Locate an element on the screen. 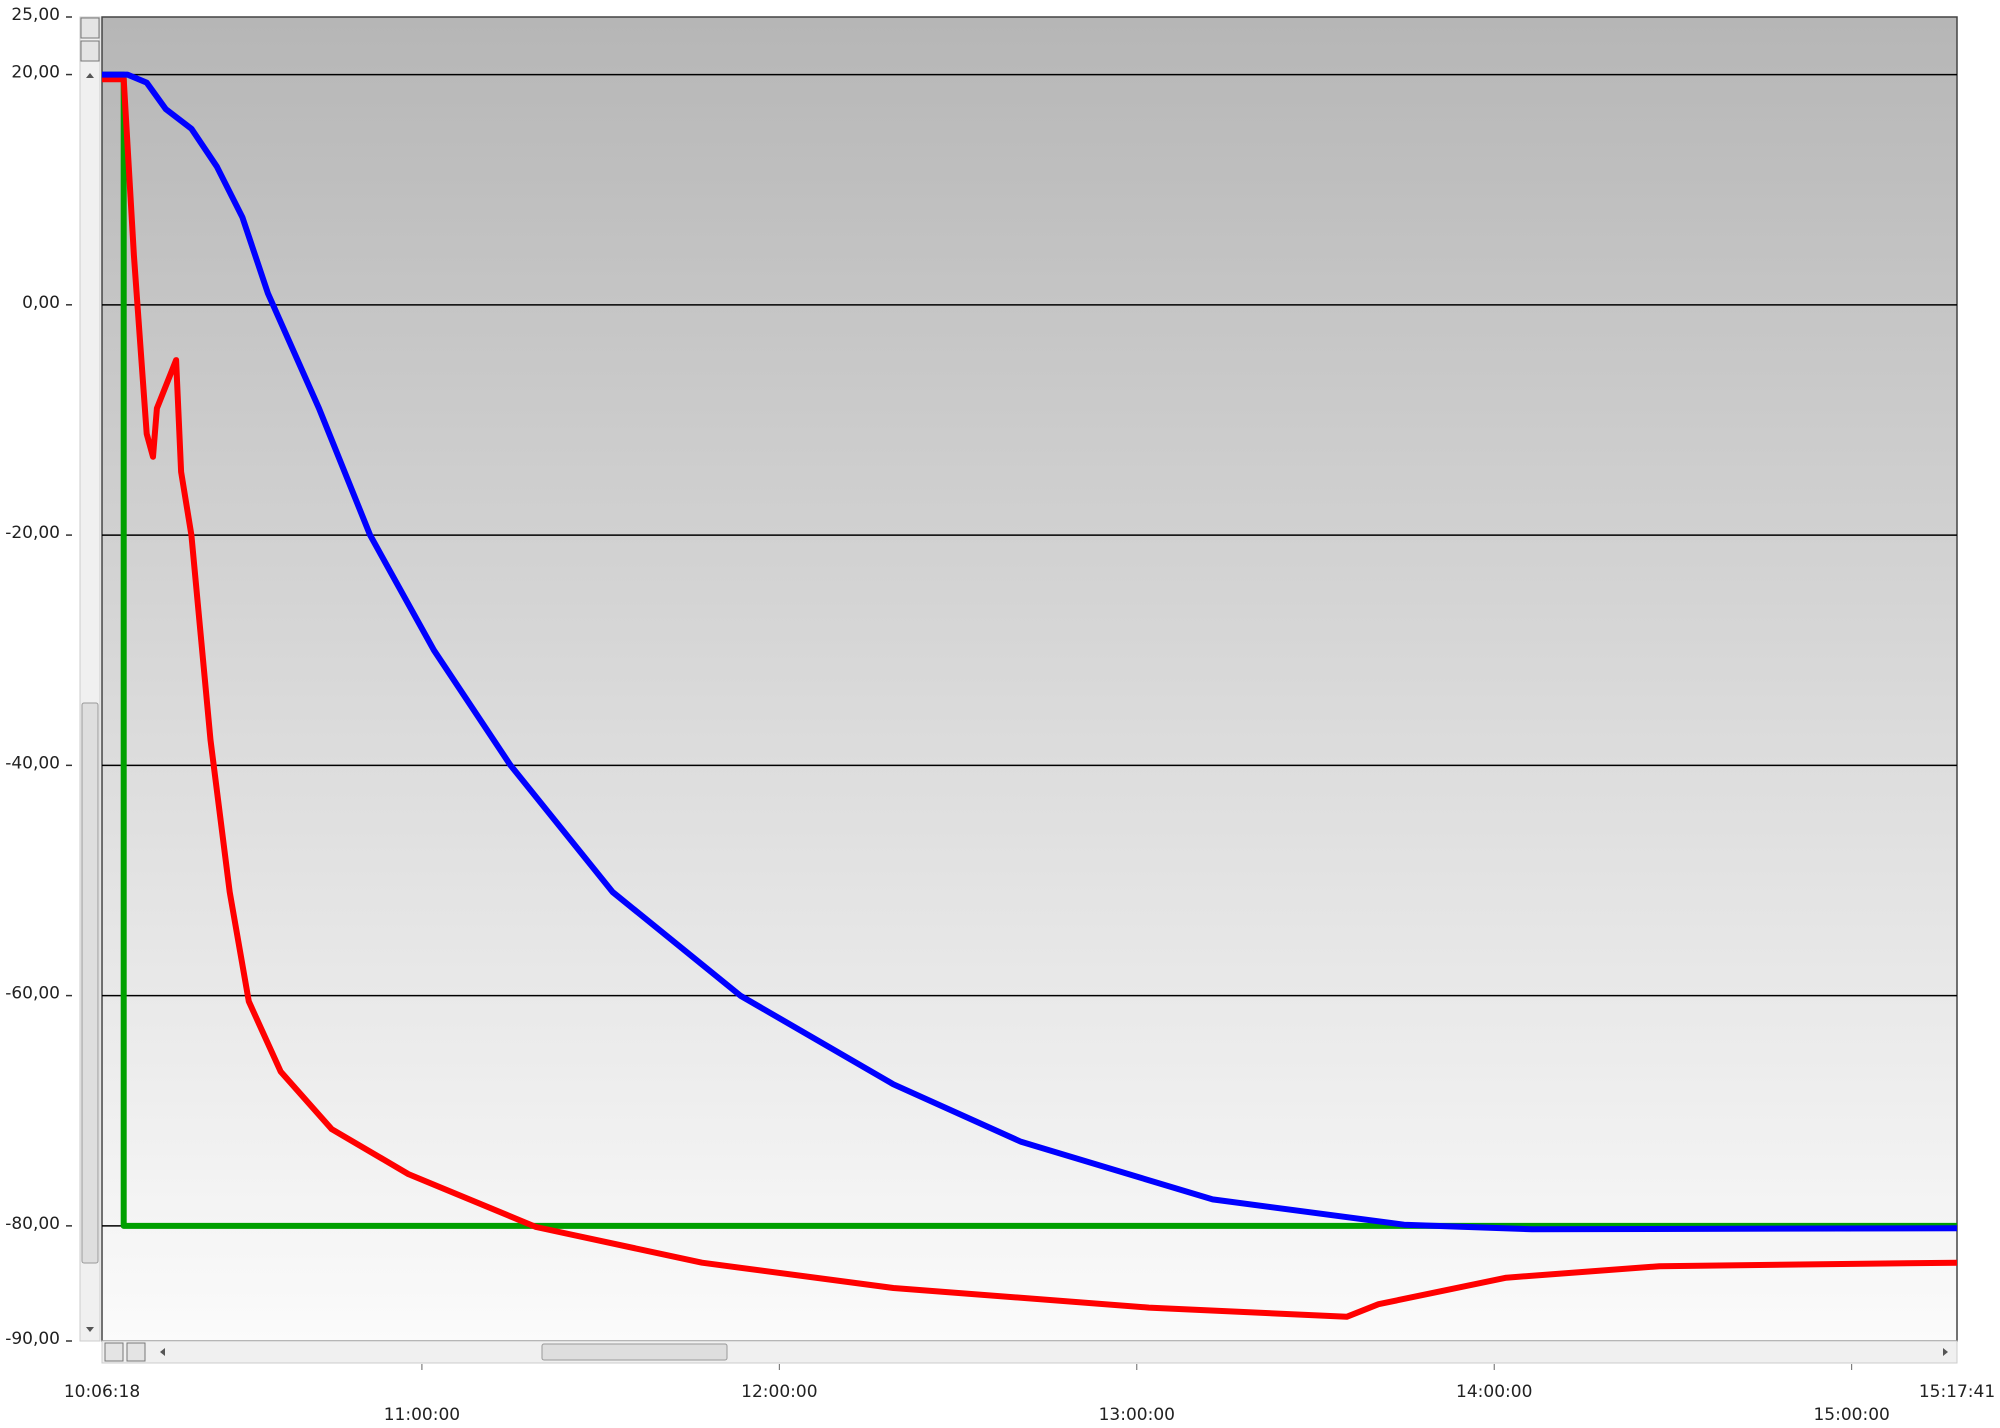  vertical-scrollbar is located at coordinates (90, 679).